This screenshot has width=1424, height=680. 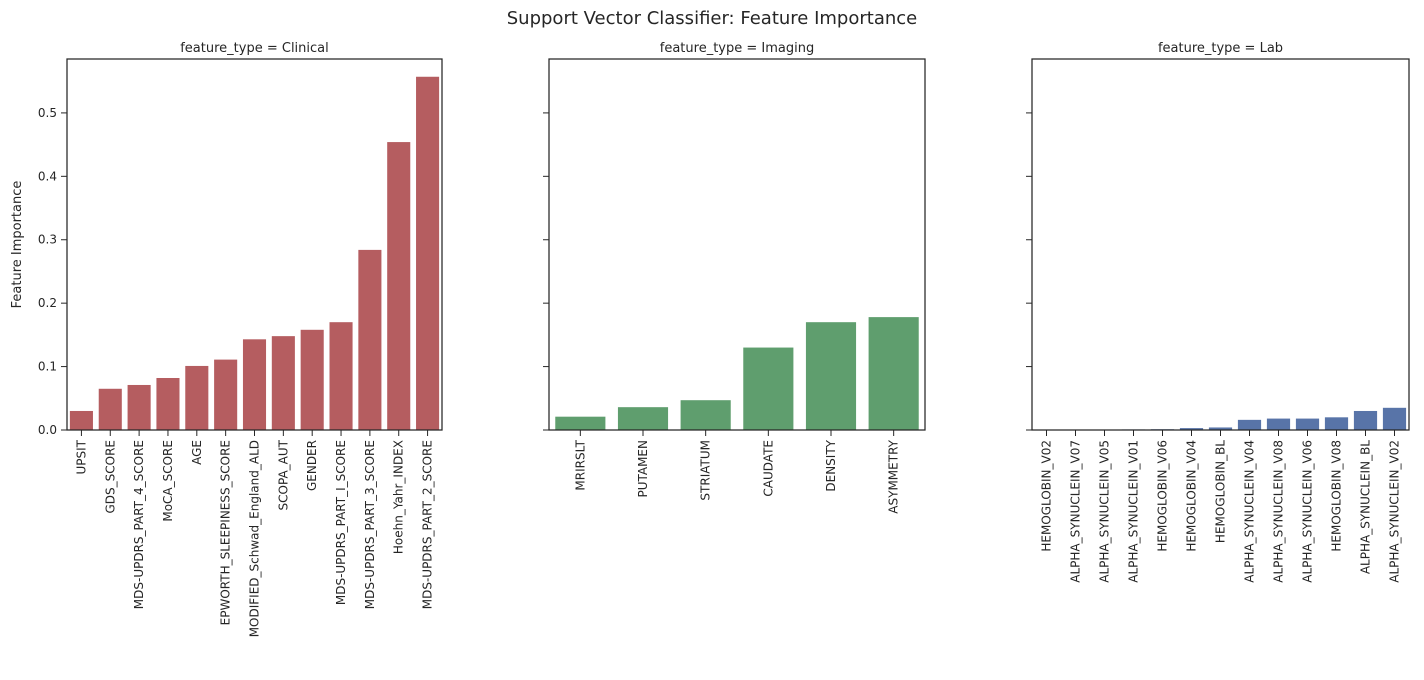 I want to click on x-tick-label: ALPHA_SYNUCLEIN_BL, so click(x=1366, y=507).